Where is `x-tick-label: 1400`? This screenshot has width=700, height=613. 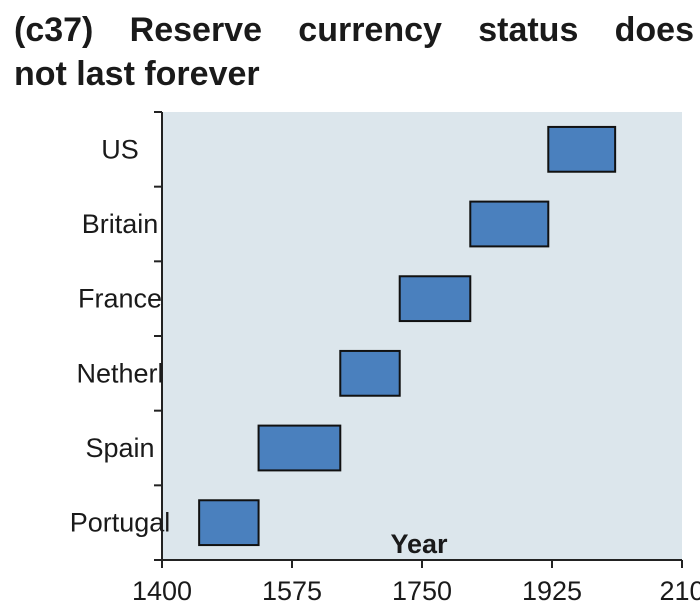
x-tick-label: 1400 is located at coordinates (162, 591).